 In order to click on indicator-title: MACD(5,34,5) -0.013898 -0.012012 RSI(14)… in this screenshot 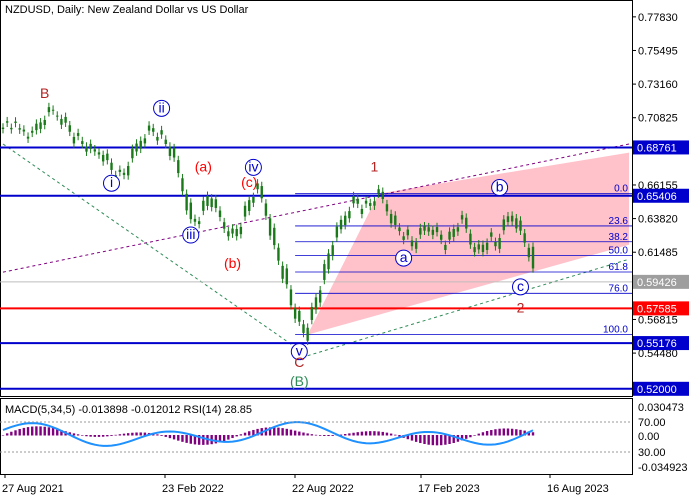, I will do `click(129, 410)`.